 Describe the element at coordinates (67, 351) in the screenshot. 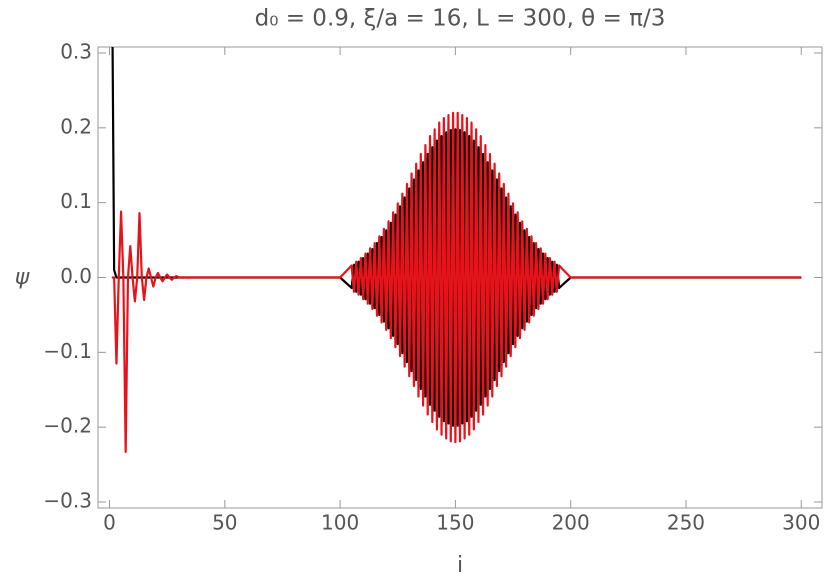

I see `y-tick-label: −0.1` at that location.